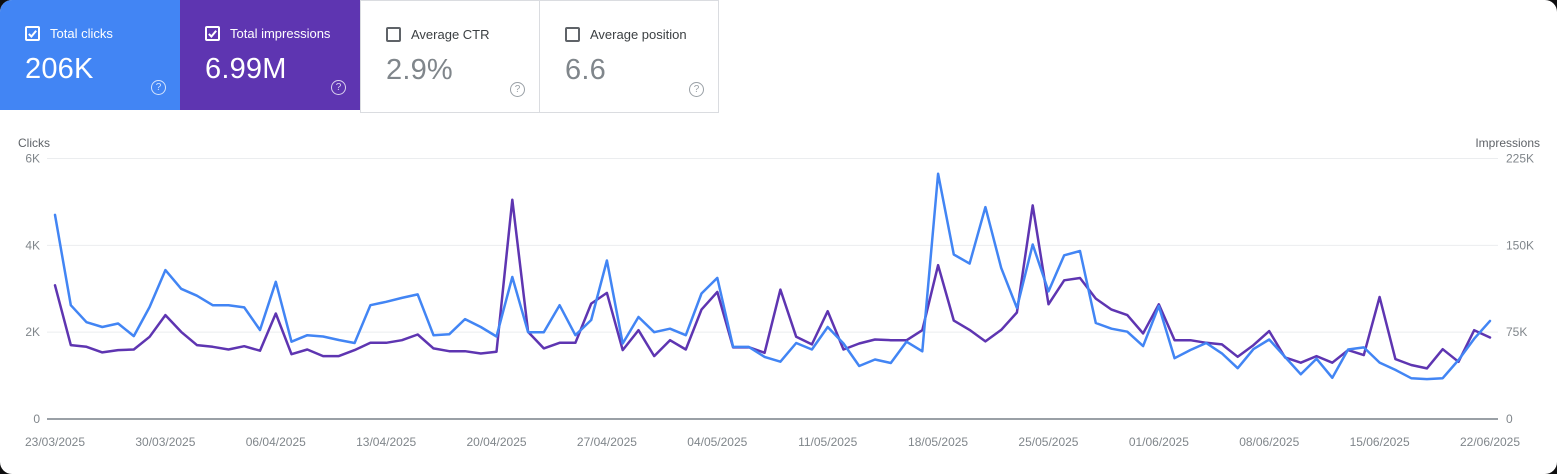  I want to click on right-axis-title: Impressions, so click(1507, 143).